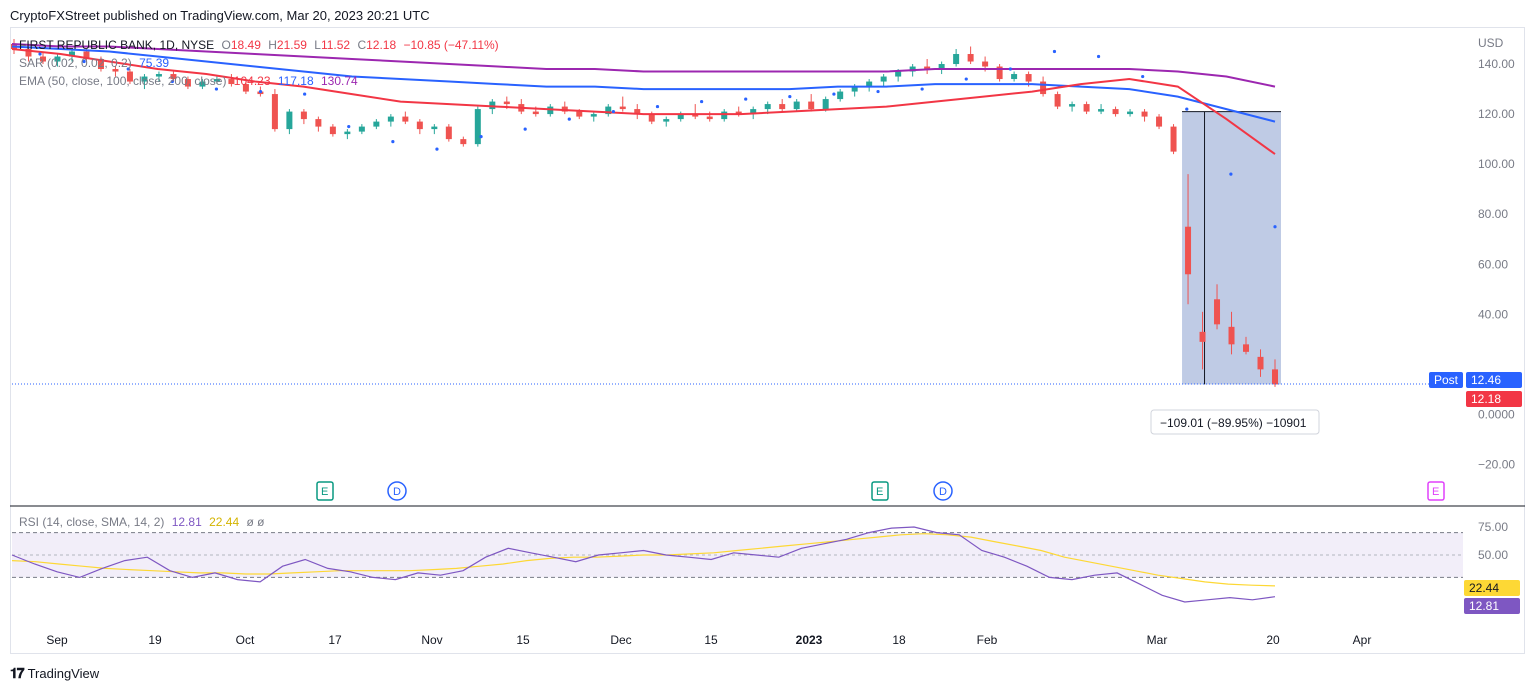 The image size is (1536, 691). I want to click on rsi-value: 12.81, so click(186, 522).